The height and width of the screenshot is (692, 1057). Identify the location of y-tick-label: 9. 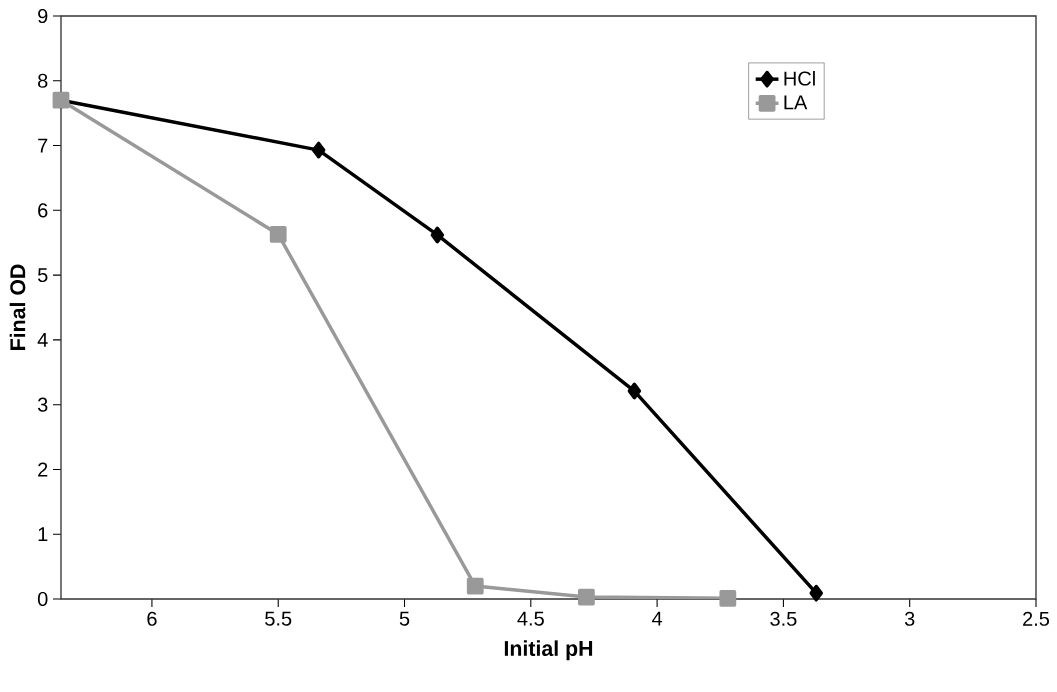
(43, 16).